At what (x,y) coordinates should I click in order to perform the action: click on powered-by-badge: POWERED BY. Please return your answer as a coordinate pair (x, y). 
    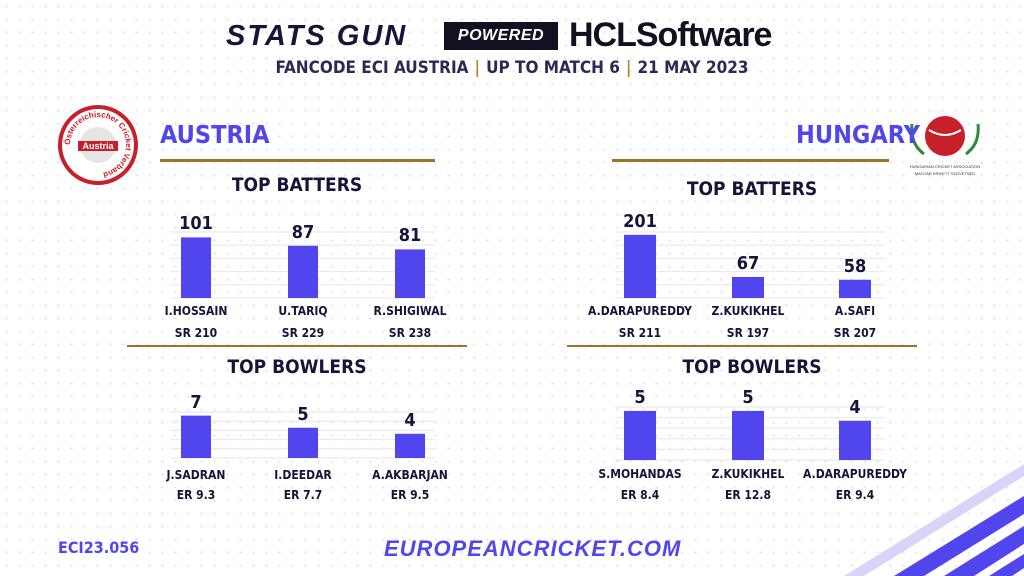
    Looking at the image, I should click on (501, 47).